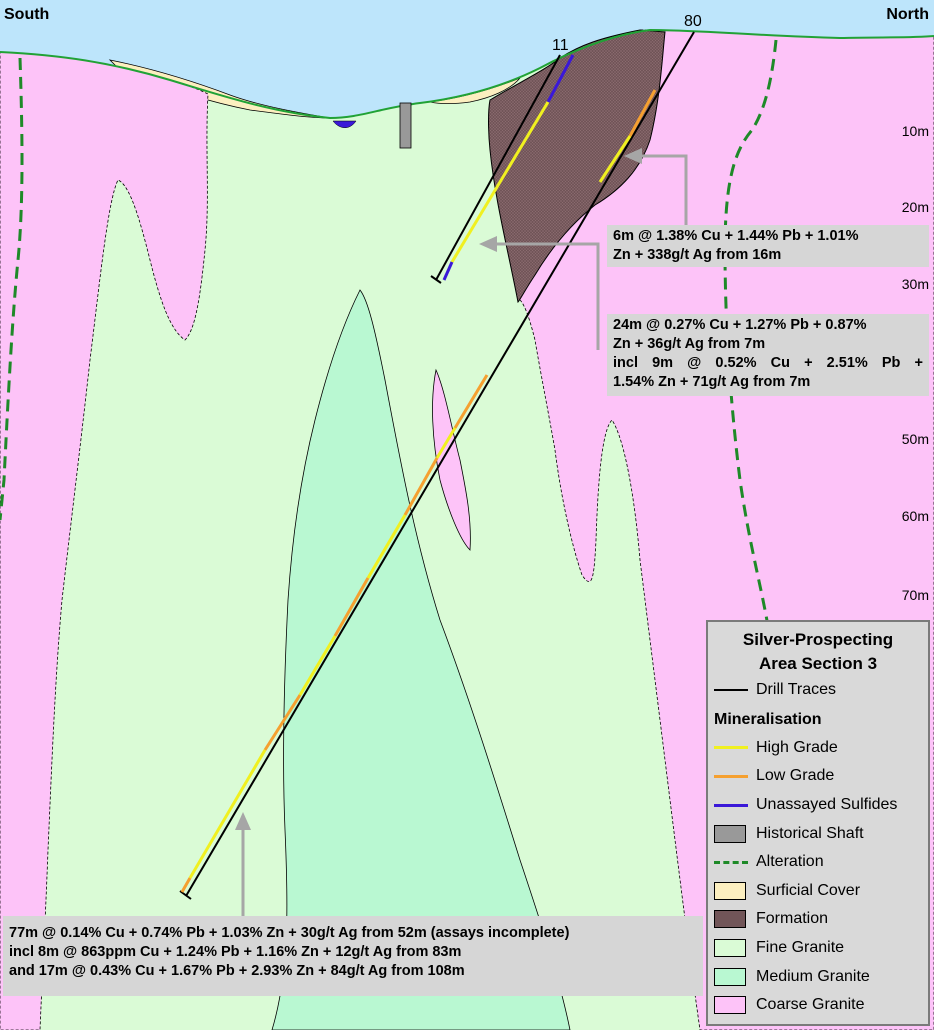 This screenshot has height=1030, width=934. Describe the element at coordinates (800, 948) in the screenshot. I see `legend-label-fine-granite: Fine Granite` at that location.